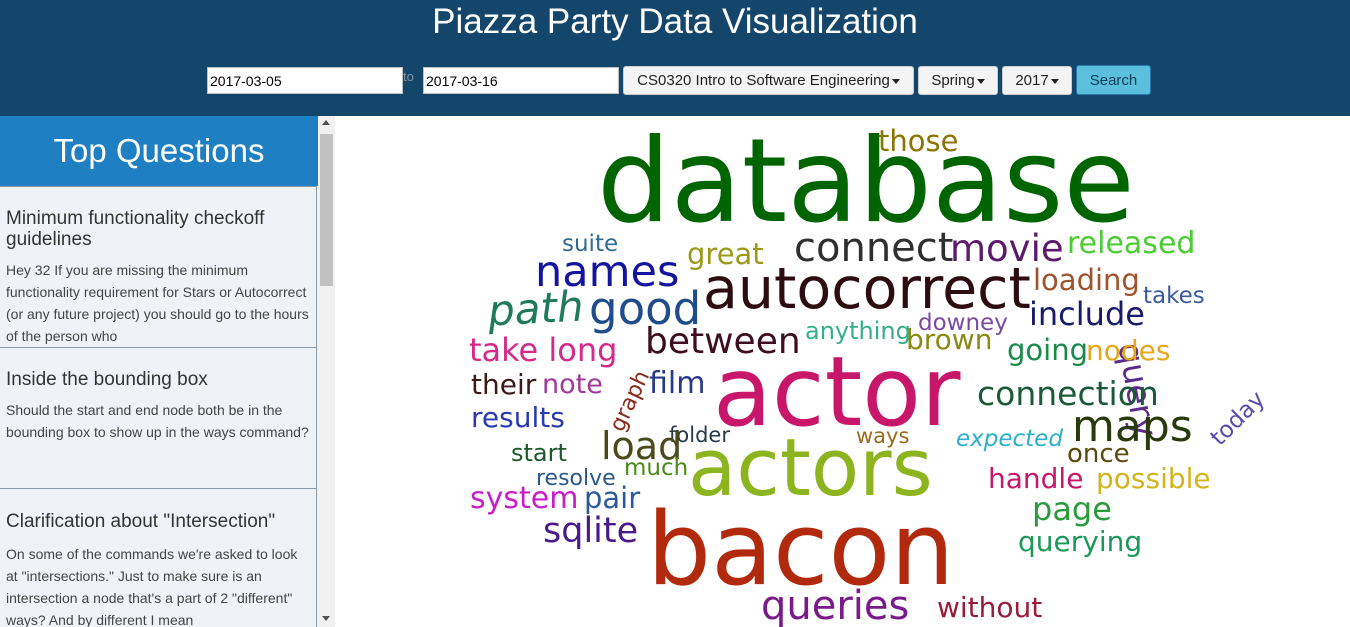  I want to click on year-dropdown: 2017, so click(1037, 80).